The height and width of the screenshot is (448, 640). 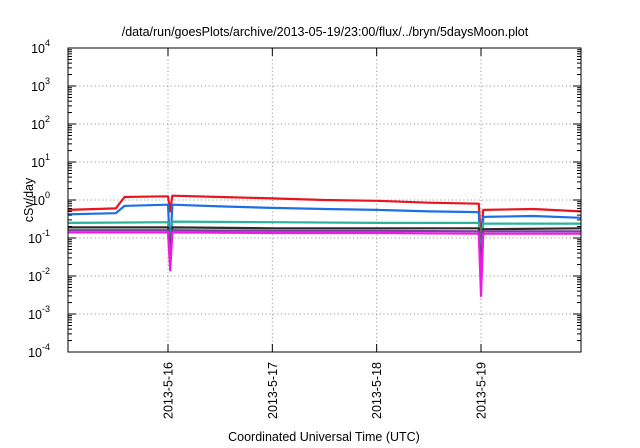 I want to click on y-tick-label: 10⁻⁴, so click(x=39, y=351).